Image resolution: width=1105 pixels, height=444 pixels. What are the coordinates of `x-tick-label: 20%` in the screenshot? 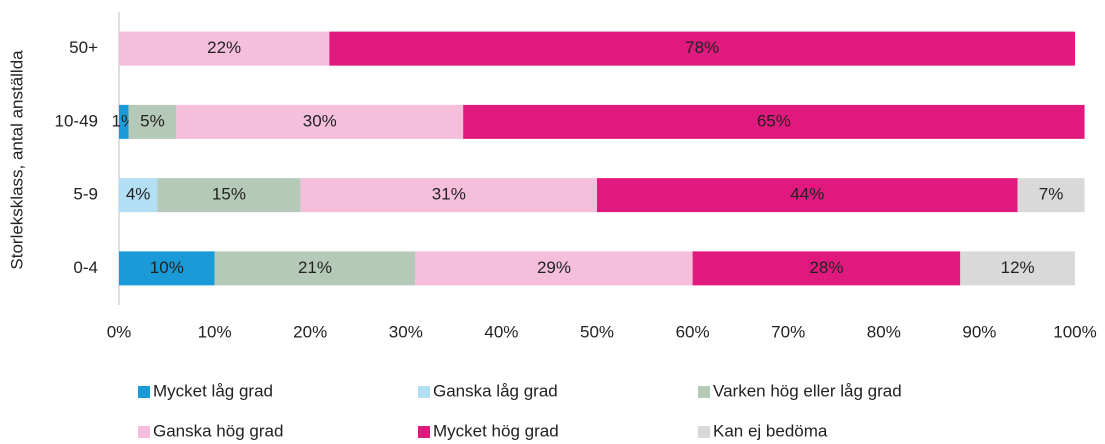 It's located at (310, 331).